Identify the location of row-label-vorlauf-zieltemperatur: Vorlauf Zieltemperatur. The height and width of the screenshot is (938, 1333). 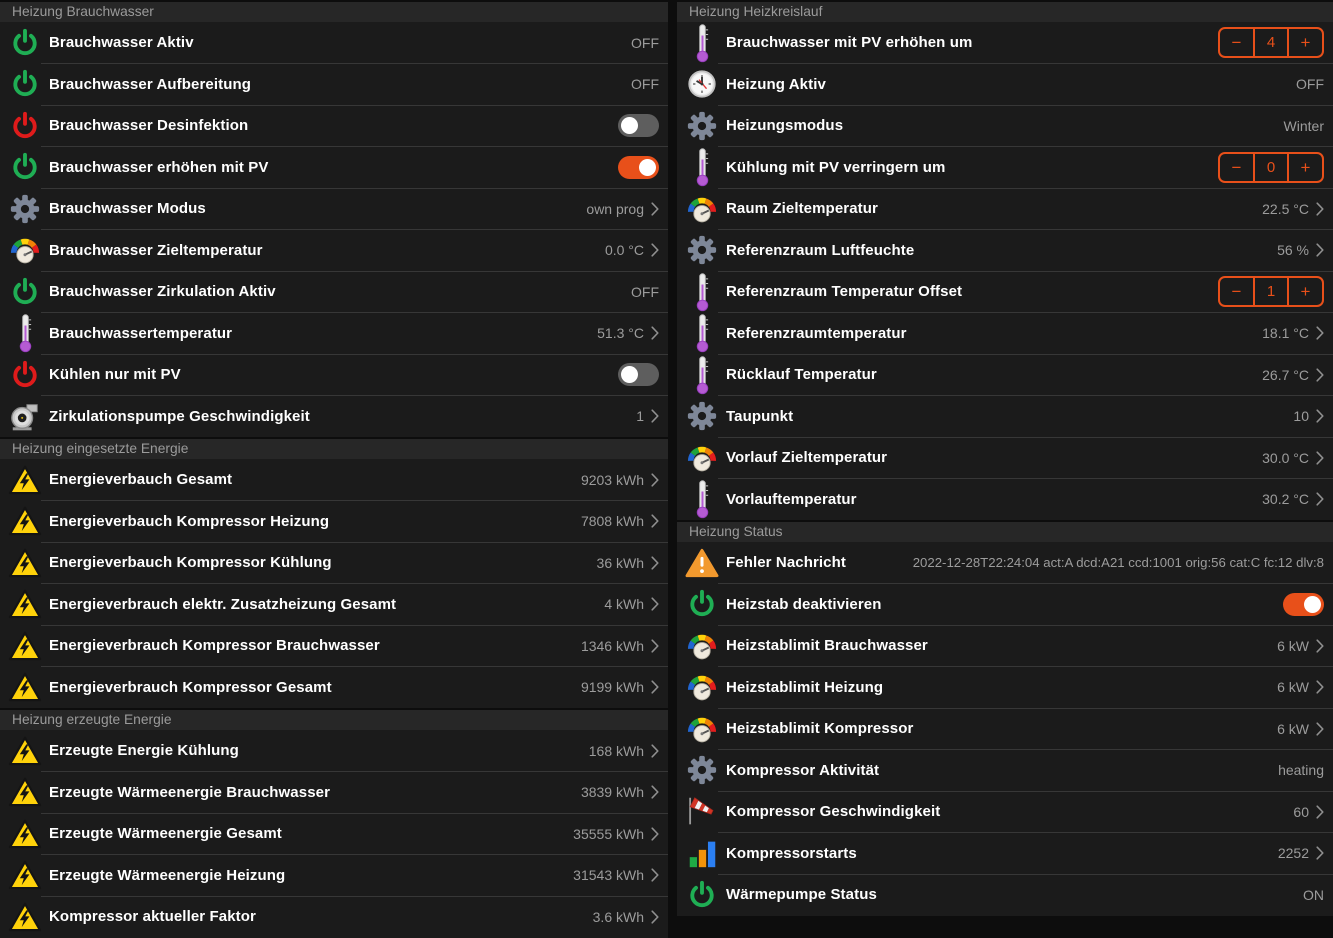
(807, 458).